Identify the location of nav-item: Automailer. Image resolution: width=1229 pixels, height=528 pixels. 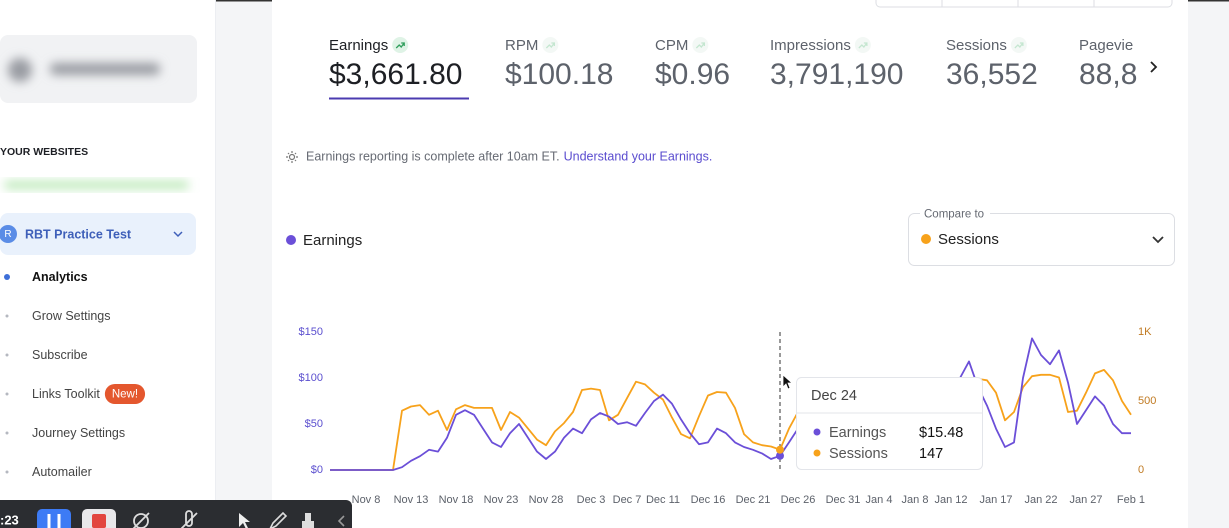
(62, 472).